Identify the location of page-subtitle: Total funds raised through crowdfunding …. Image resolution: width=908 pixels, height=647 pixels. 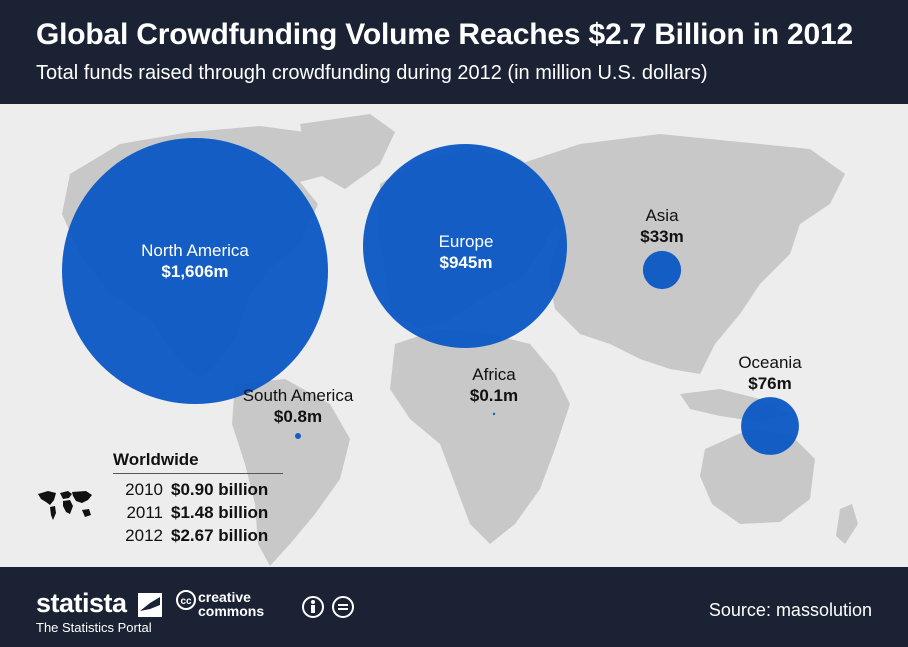
(372, 73).